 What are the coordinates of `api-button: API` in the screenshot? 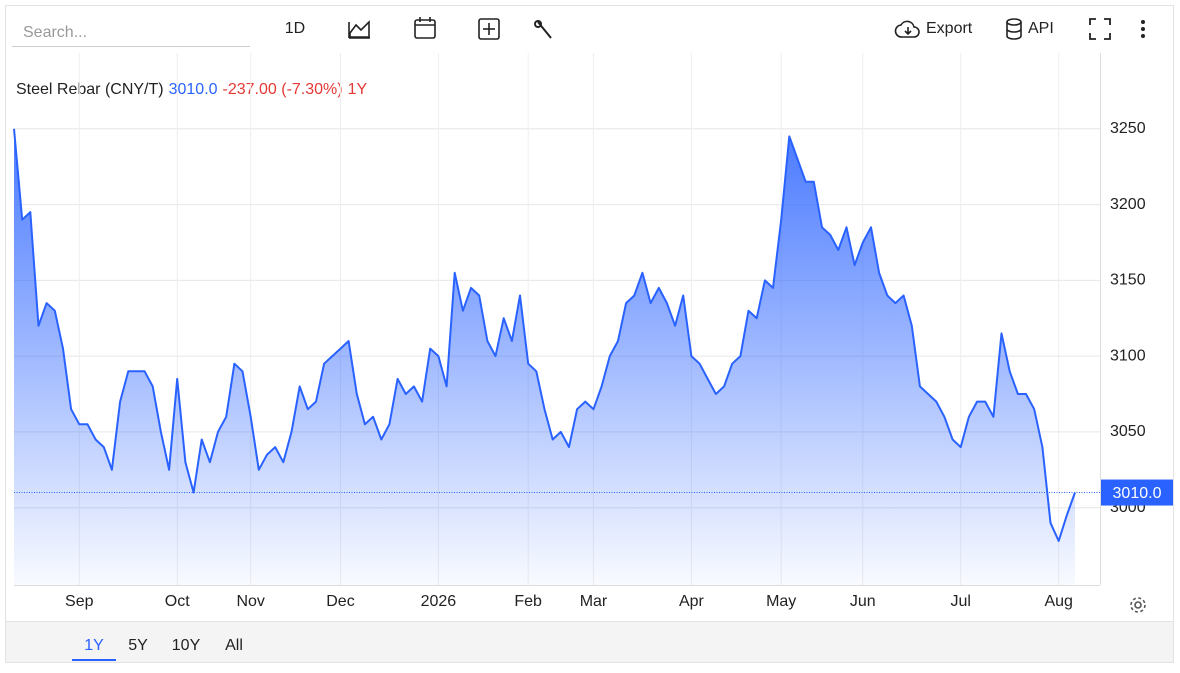 It's located at (1041, 28).